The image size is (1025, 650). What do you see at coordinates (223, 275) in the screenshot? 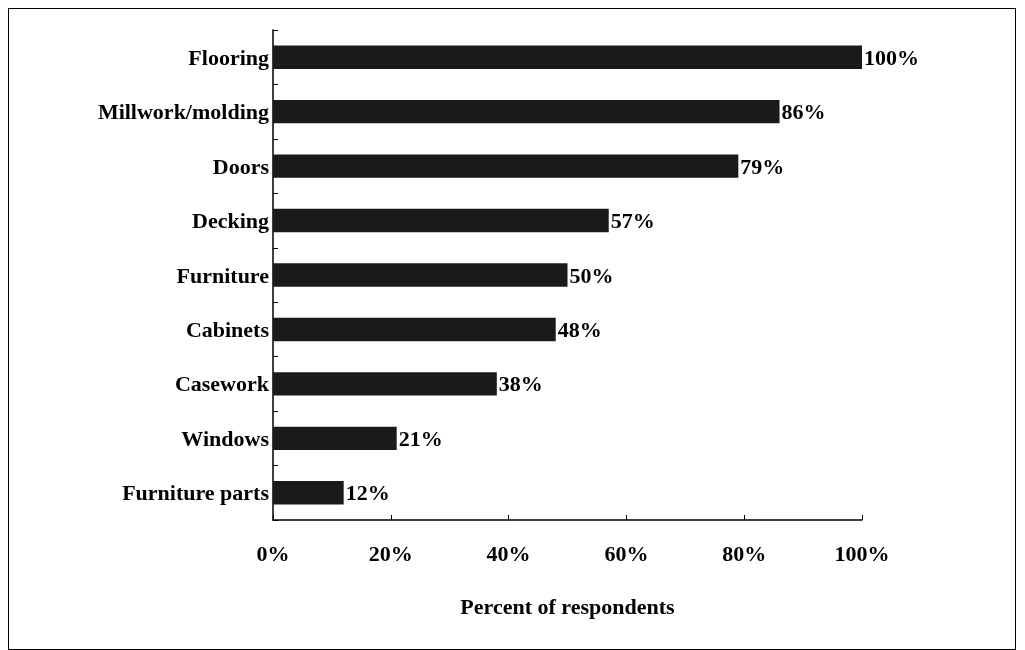
I see `y-tick-label: Furniture` at bounding box center [223, 275].